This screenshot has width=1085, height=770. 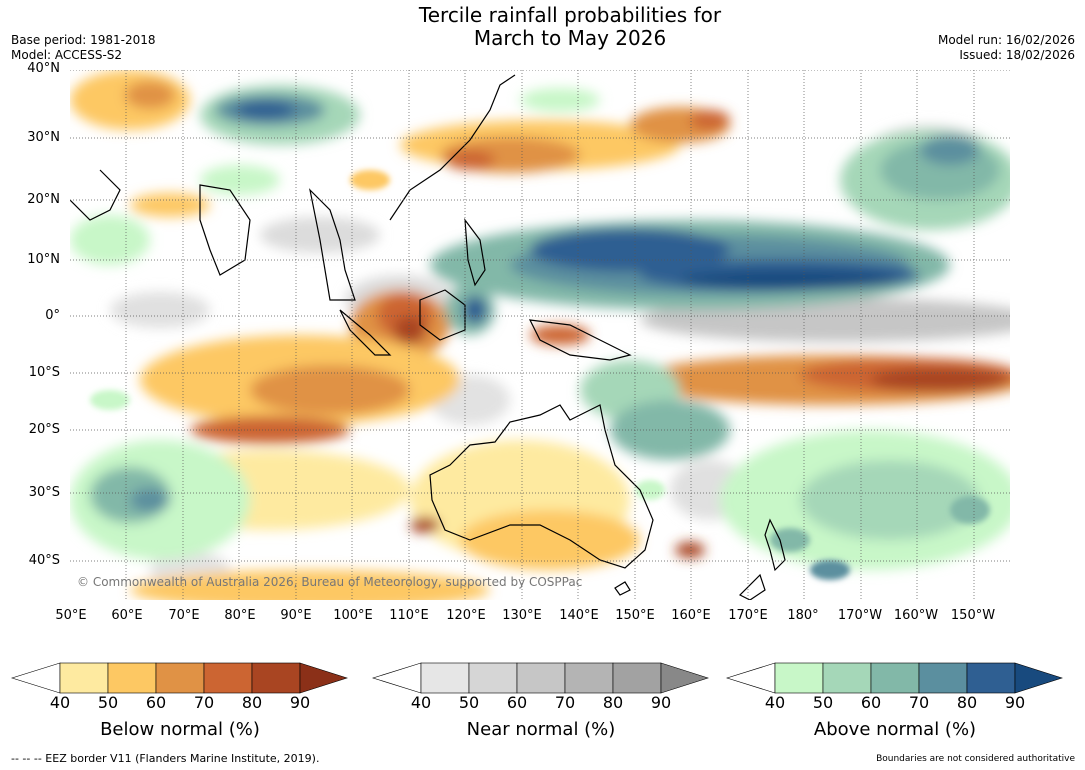 I want to click on title-line-1: Tercile rainfall probabilities for, so click(x=570, y=15).